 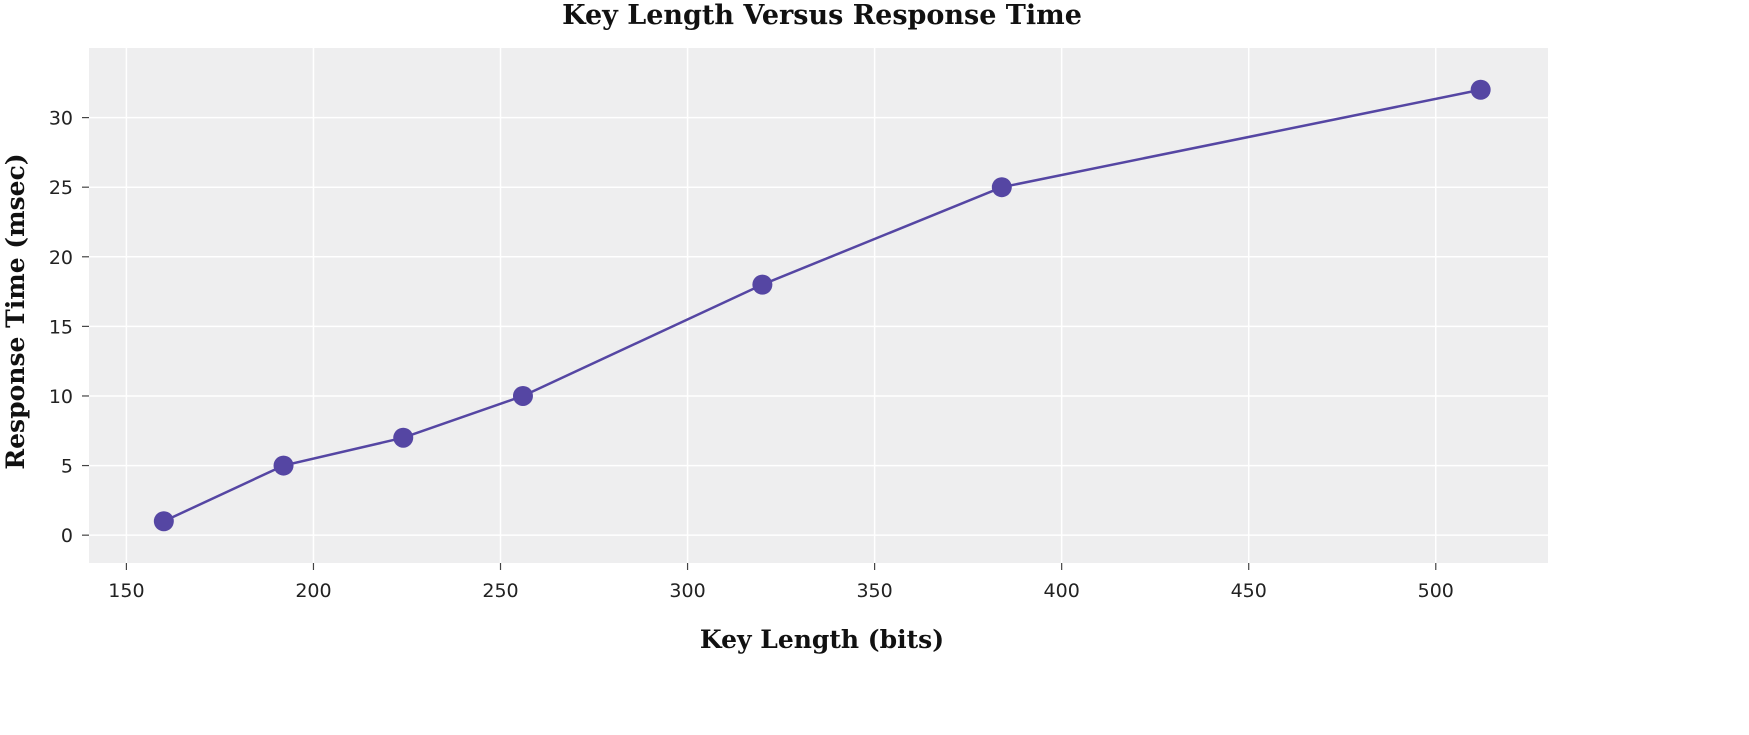 What do you see at coordinates (822, 639) in the screenshot?
I see `x-axis-label: Key Length (bits)` at bounding box center [822, 639].